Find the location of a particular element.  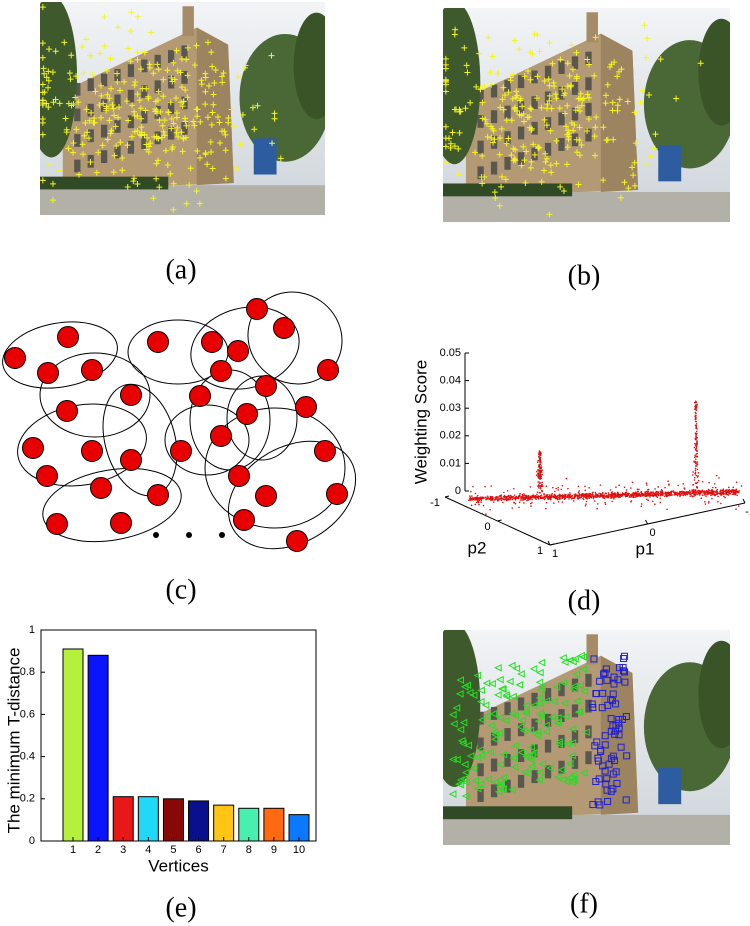

bar is located at coordinates (249, 824).